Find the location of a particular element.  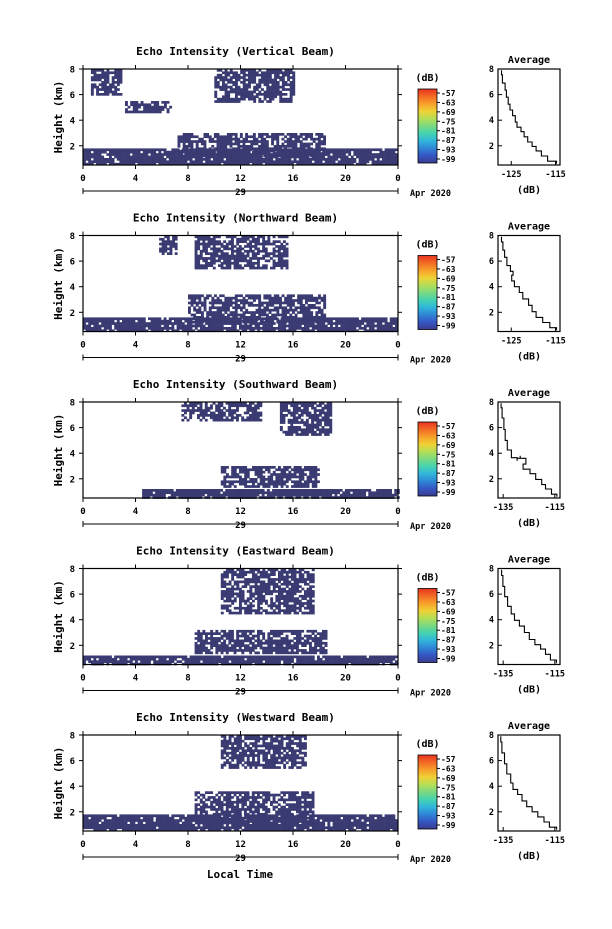

profile-ytick-label: 4 is located at coordinates (491, 288).